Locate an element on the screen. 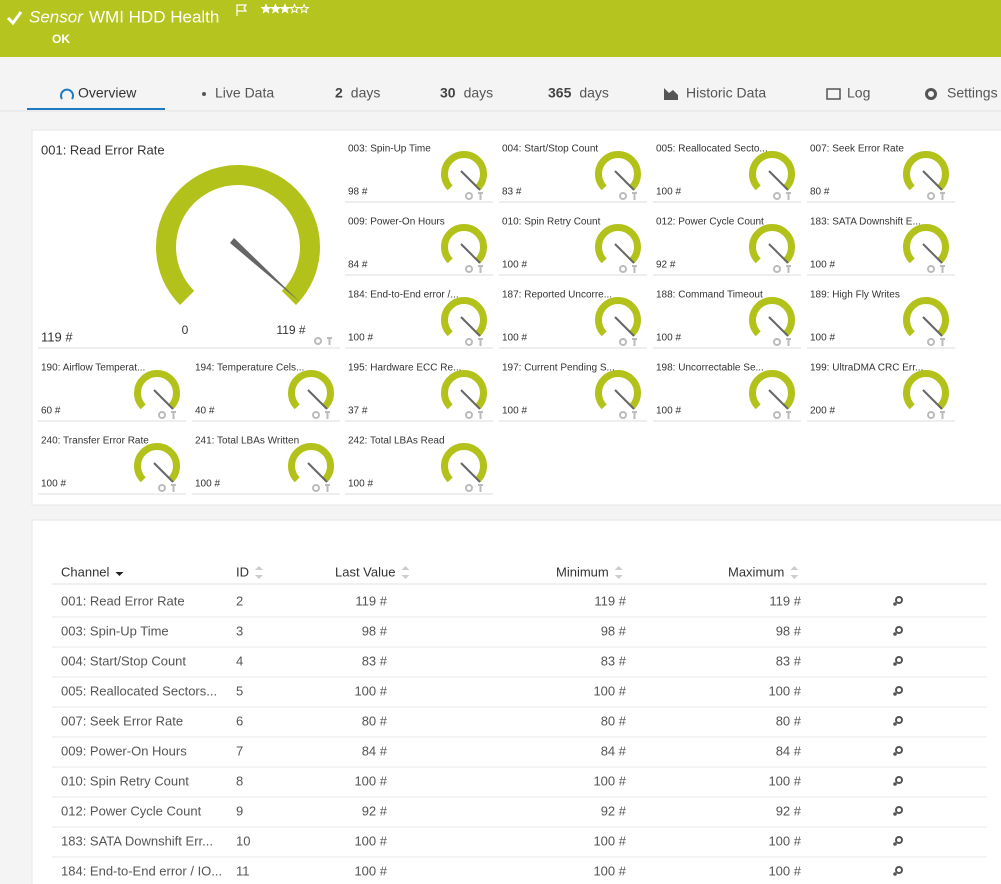 Image resolution: width=1001 pixels, height=884 pixels. table-row: 003: Spin-Up Time 3 98 # 98 # 98 # is located at coordinates (519, 635).